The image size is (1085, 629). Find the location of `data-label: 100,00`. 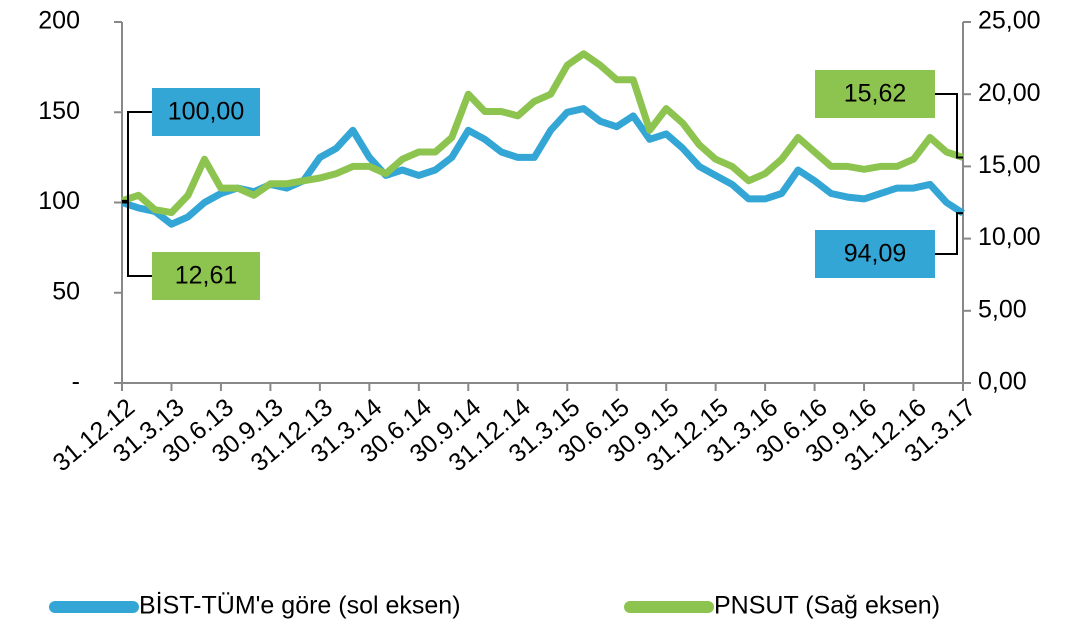

data-label: 100,00 is located at coordinates (206, 112).